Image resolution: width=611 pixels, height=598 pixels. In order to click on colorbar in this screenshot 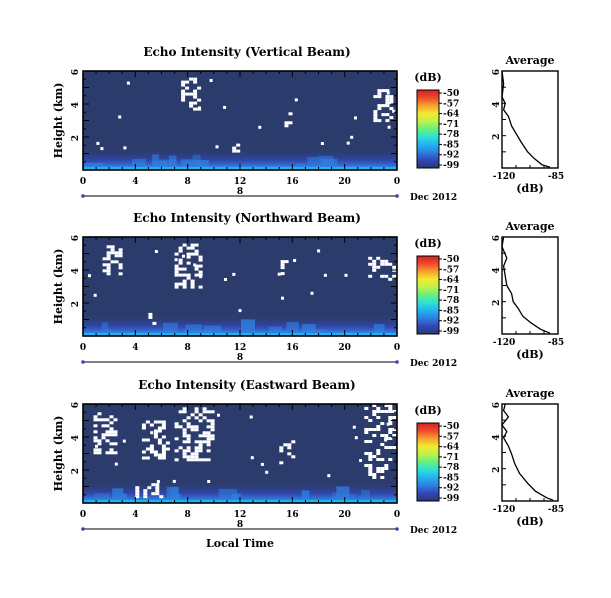, I will do `click(428, 129)`.